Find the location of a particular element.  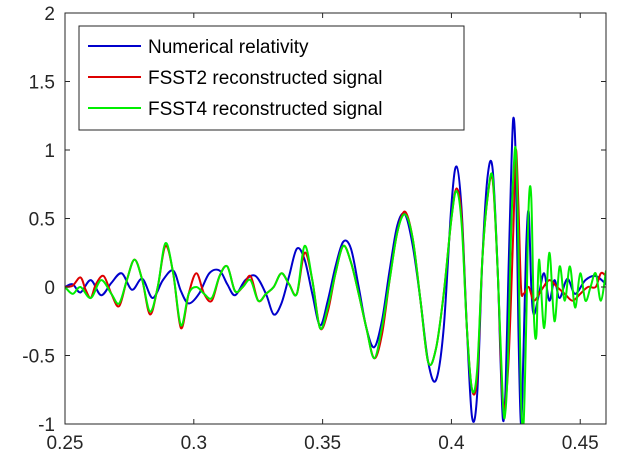

x-tick-label: 0.25 is located at coordinates (65, 443).